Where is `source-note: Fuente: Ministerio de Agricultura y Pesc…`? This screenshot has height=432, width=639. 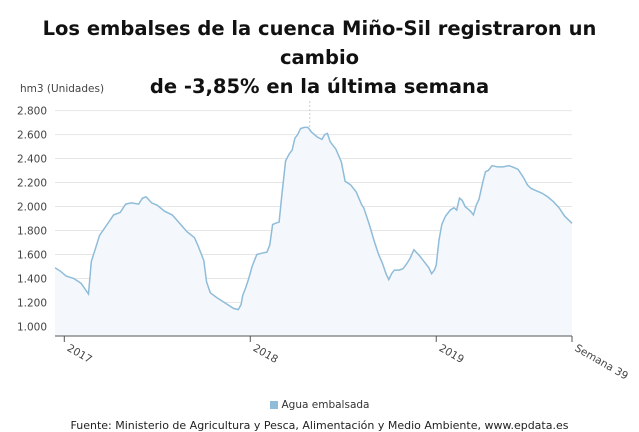
source-note: Fuente: Ministerio de Agricultura y Pesc… is located at coordinates (319, 425).